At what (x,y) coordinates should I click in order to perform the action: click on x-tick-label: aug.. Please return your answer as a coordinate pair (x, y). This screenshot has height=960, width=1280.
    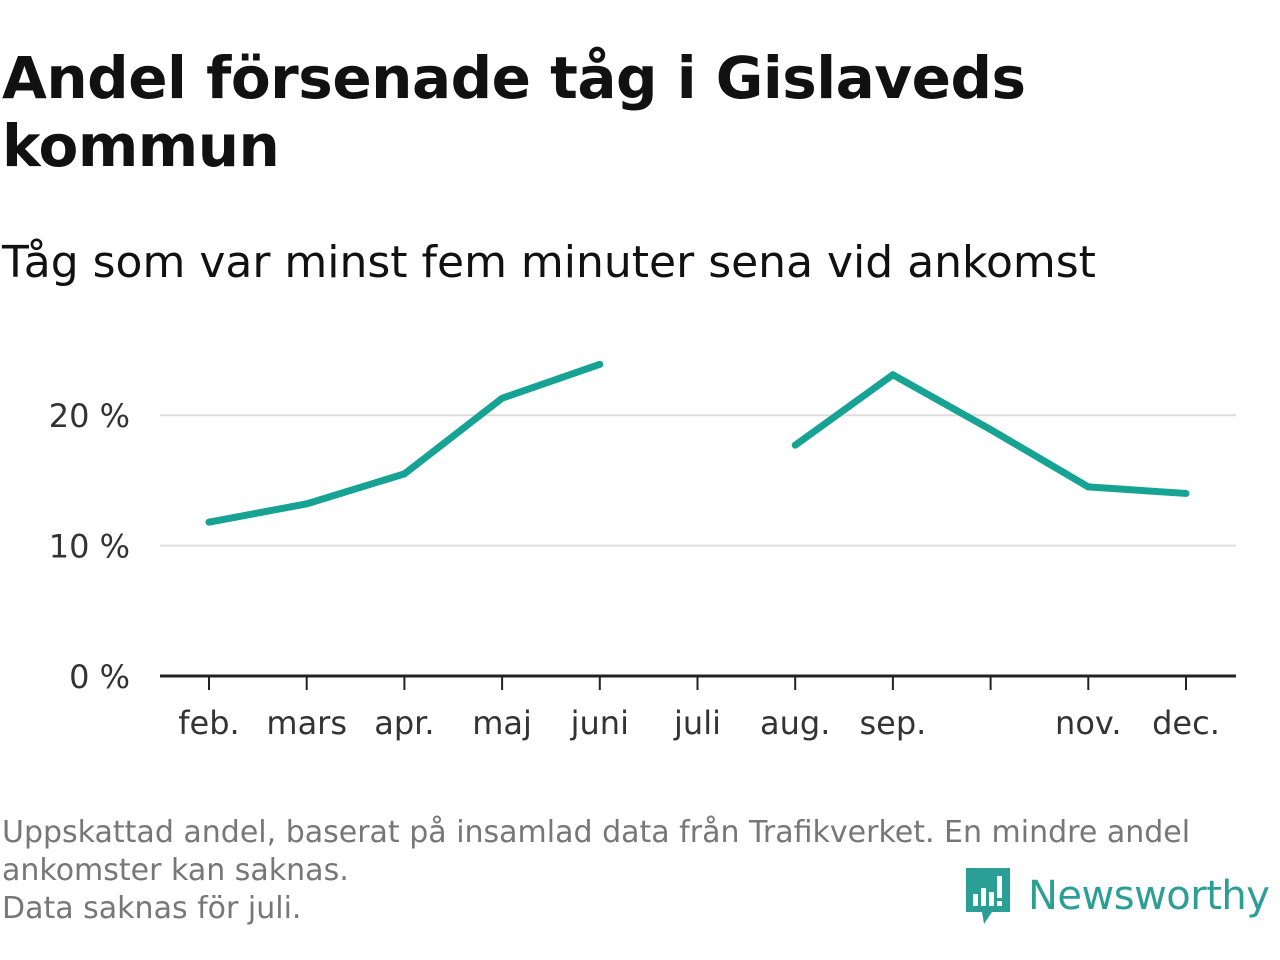
    Looking at the image, I should click on (795, 723).